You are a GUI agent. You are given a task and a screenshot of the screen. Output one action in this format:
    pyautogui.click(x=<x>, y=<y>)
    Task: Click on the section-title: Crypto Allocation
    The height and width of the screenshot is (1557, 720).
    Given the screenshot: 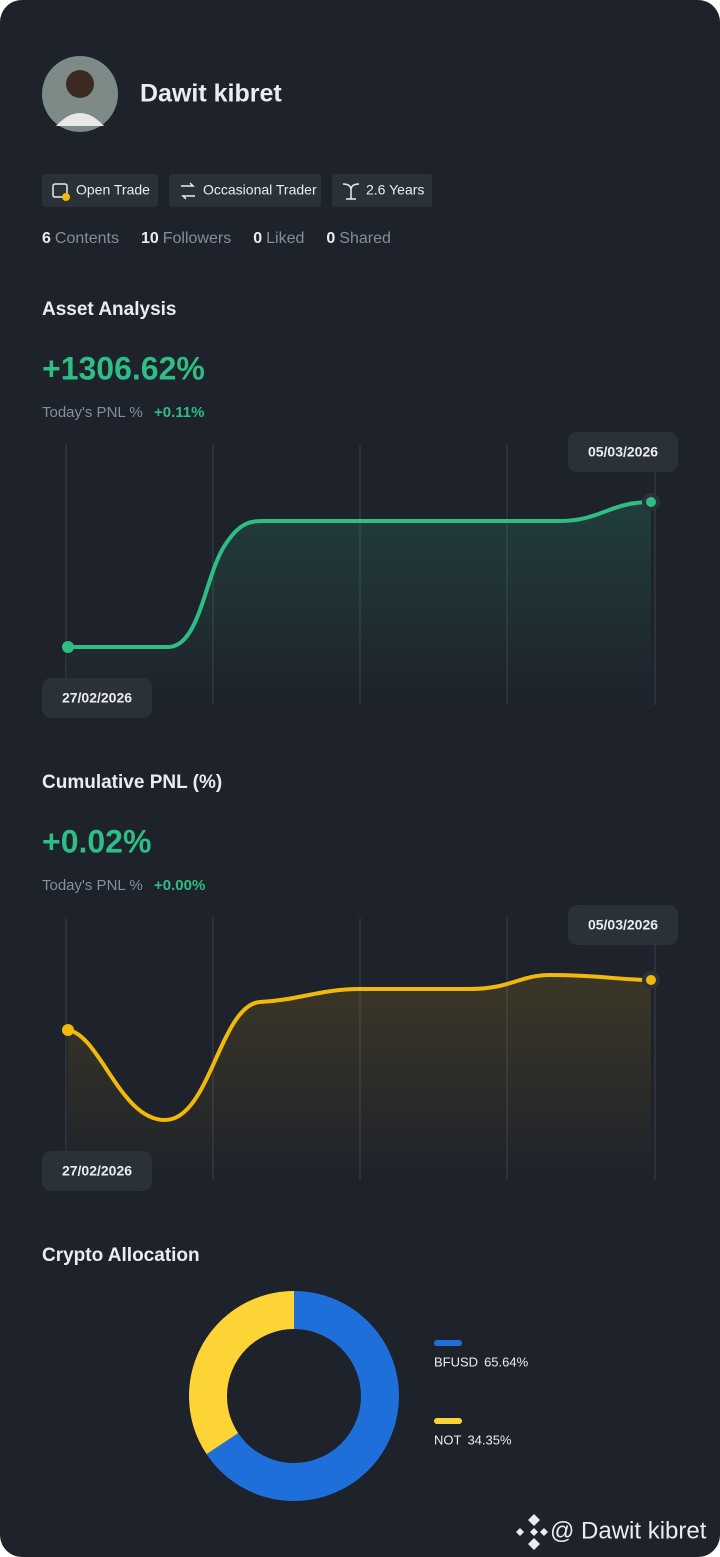 What is the action you would take?
    pyautogui.click(x=121, y=1255)
    